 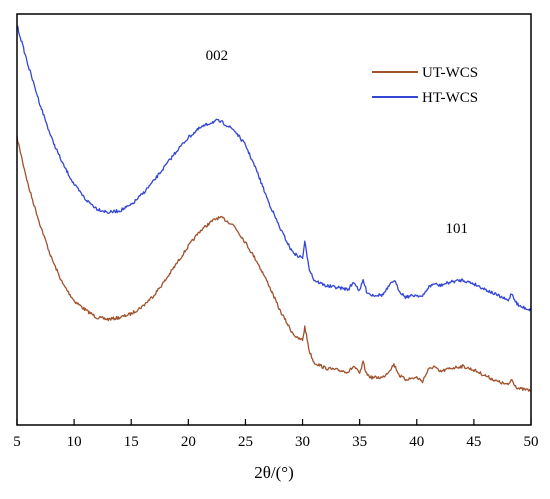 I want to click on peak-label-101: 101, so click(x=457, y=229).